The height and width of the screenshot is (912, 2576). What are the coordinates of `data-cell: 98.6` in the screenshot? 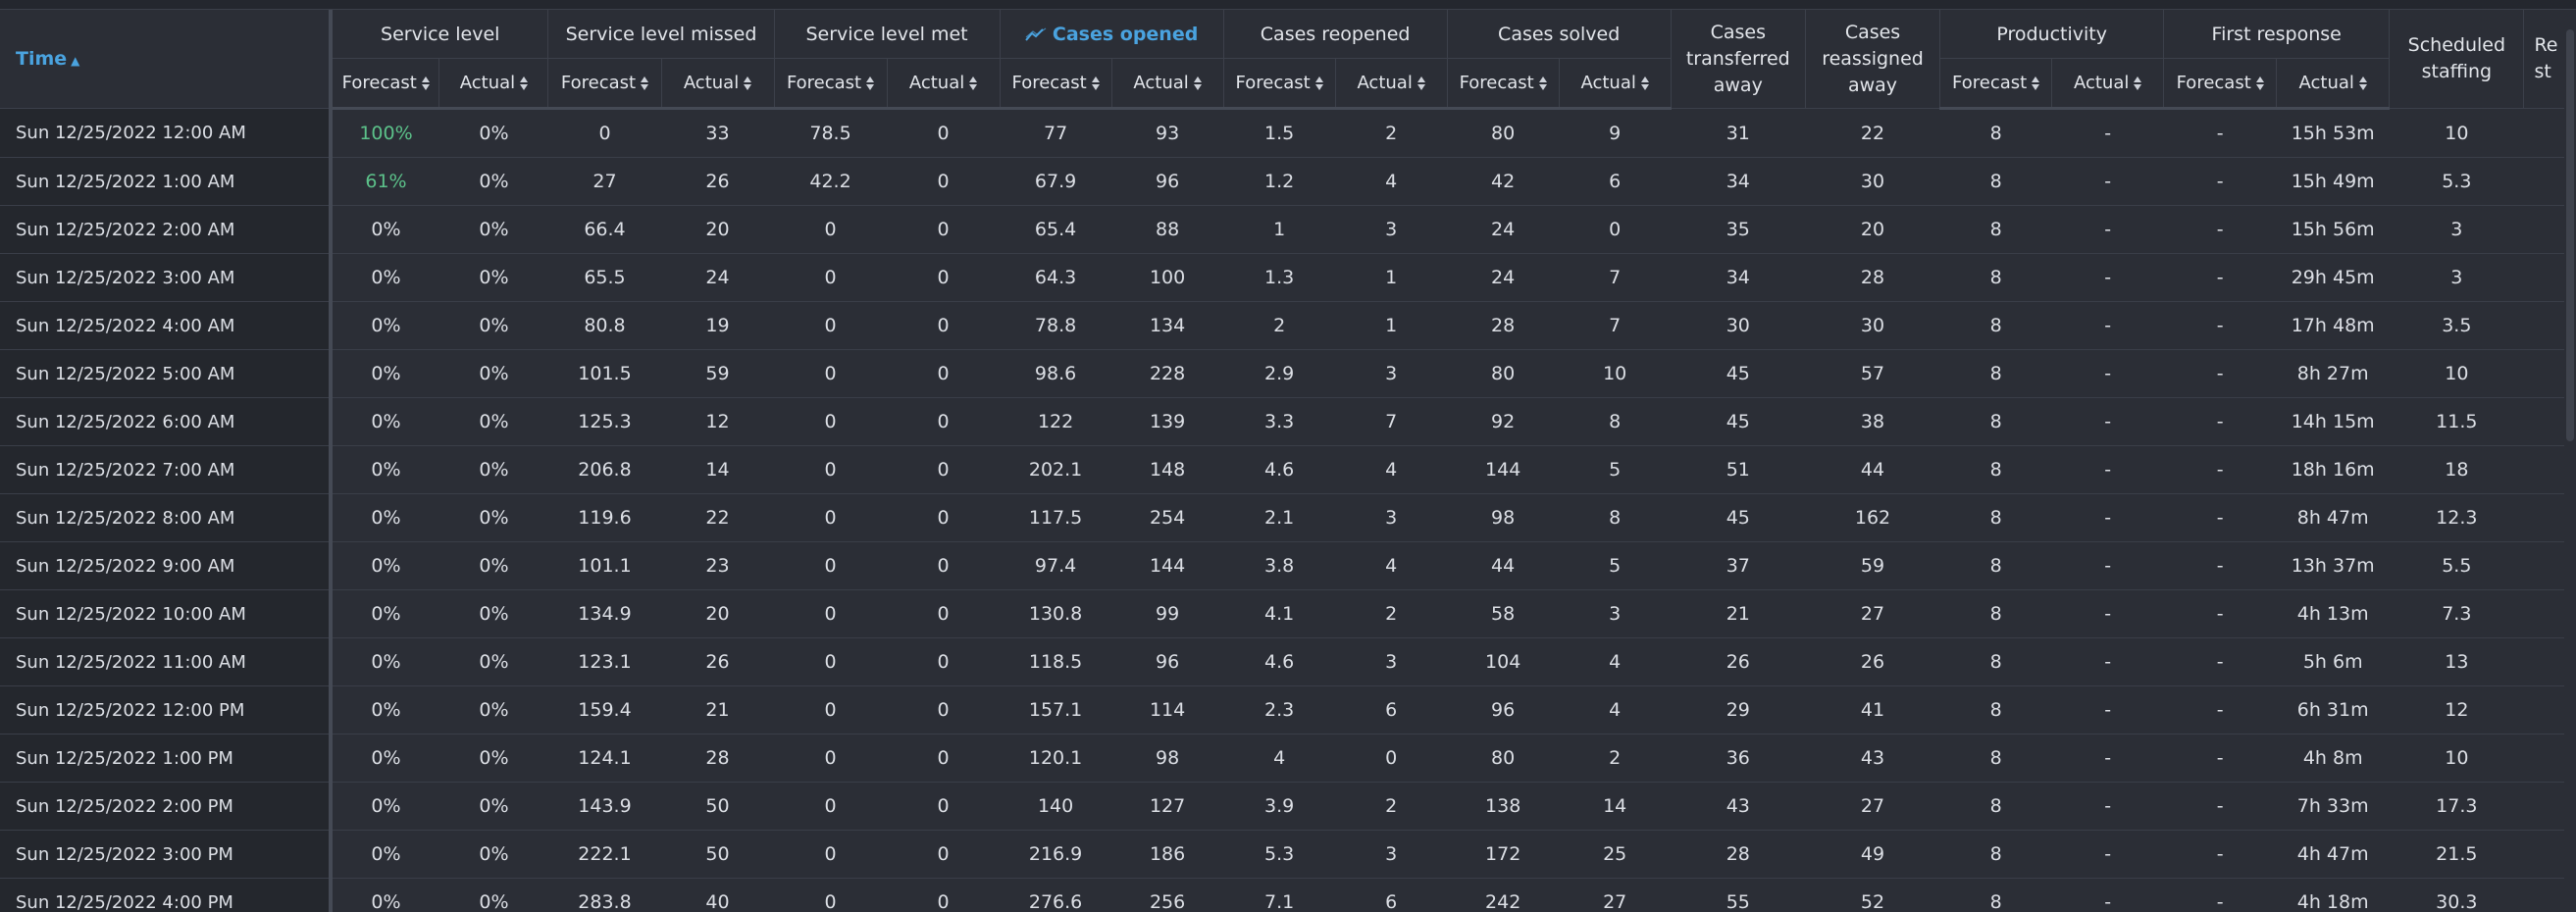 It's located at (1056, 373).